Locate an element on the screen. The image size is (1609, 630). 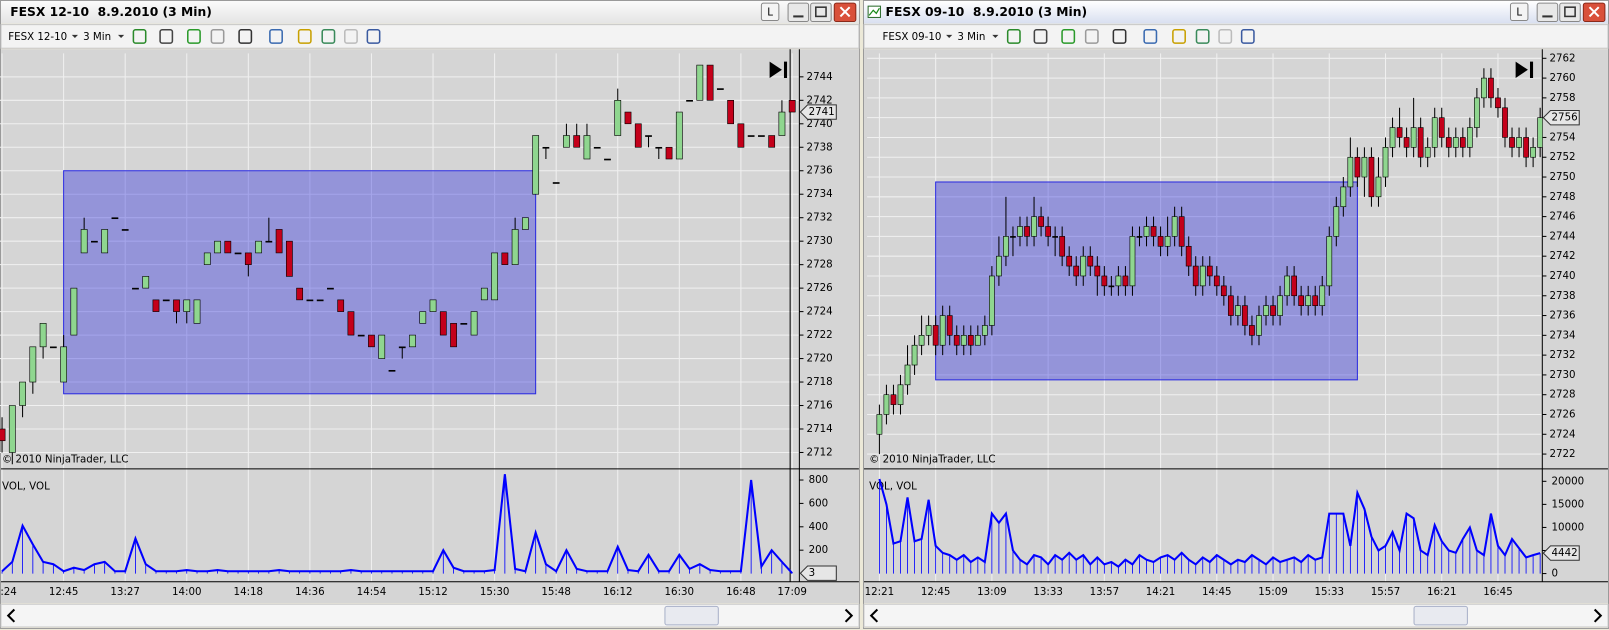
lock-button-label: L is located at coordinates (1519, 12).